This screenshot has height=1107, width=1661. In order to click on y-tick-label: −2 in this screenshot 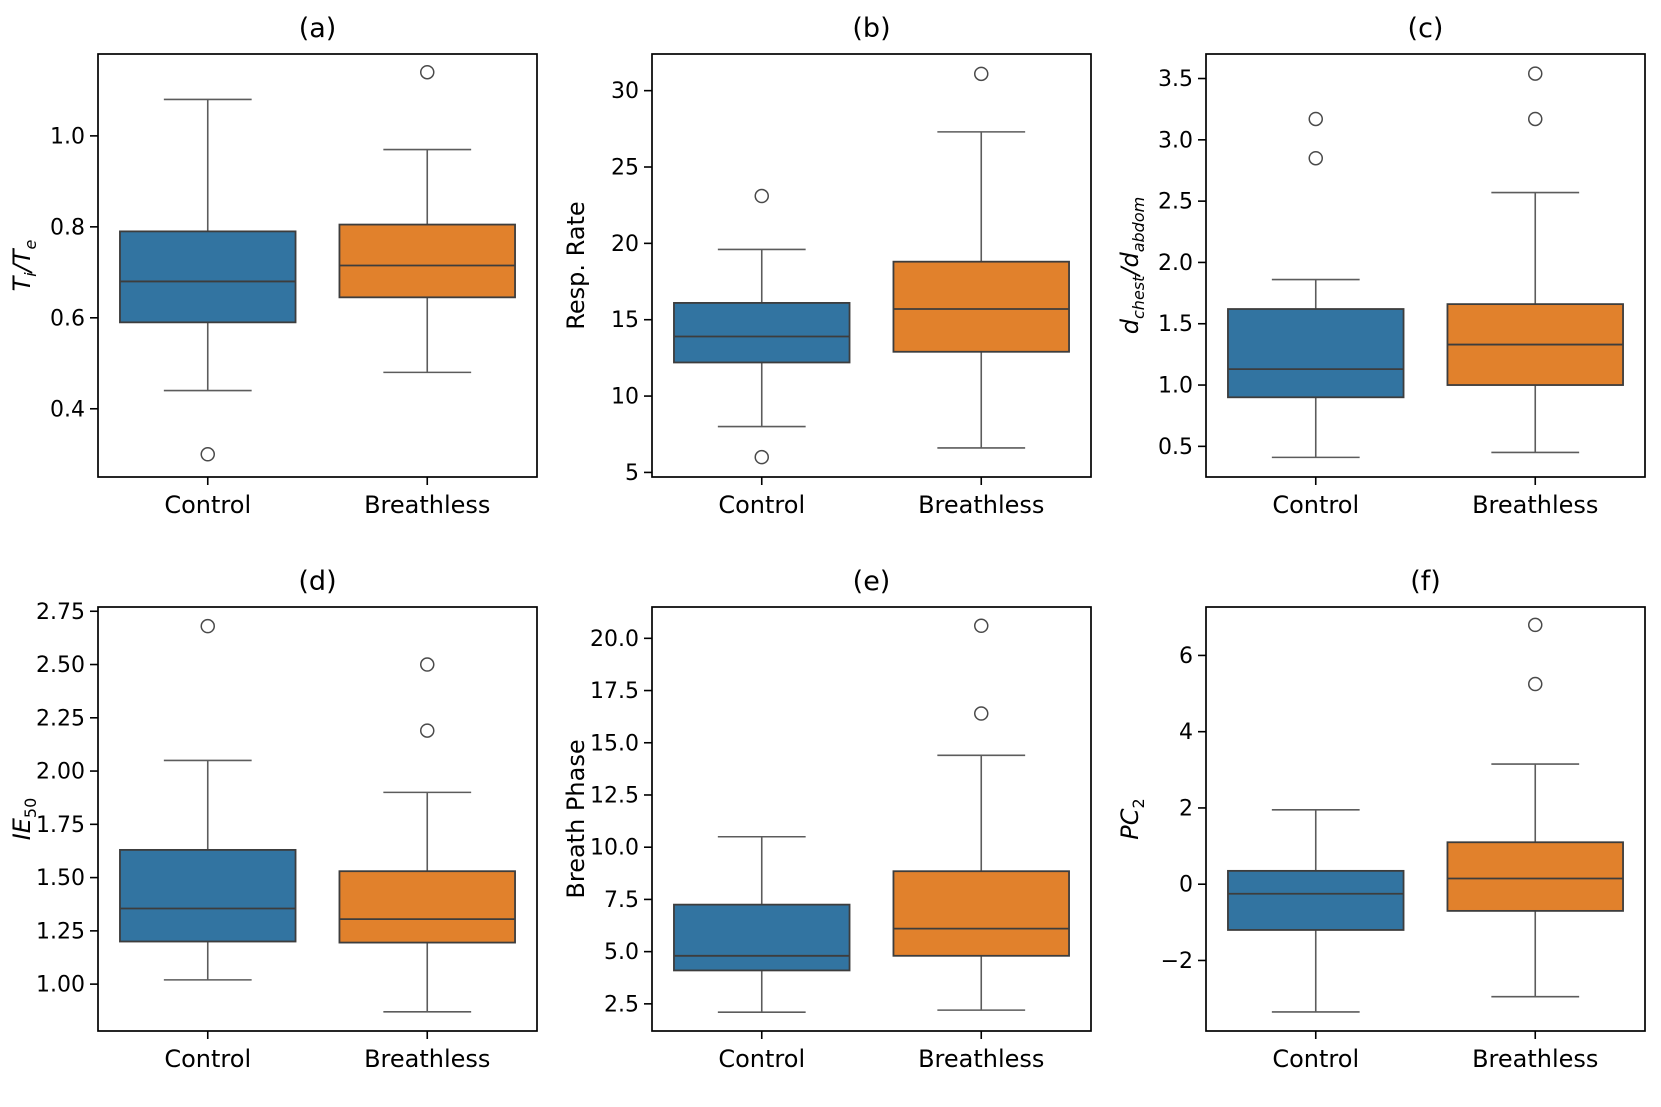, I will do `click(1177, 961)`.